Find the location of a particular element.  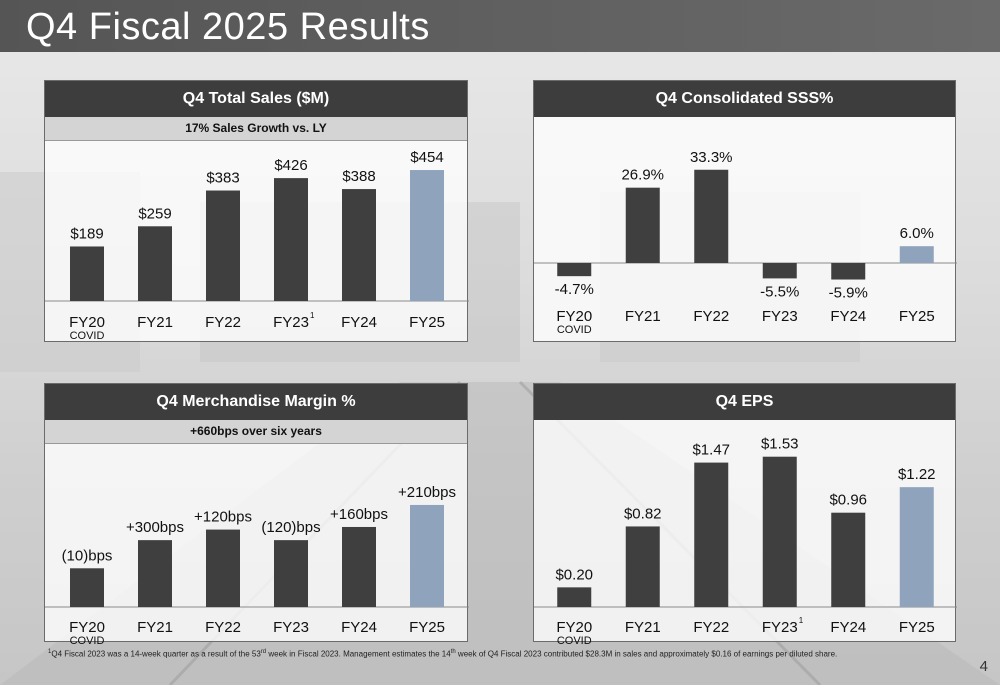

page-number: 4 is located at coordinates (983, 666).